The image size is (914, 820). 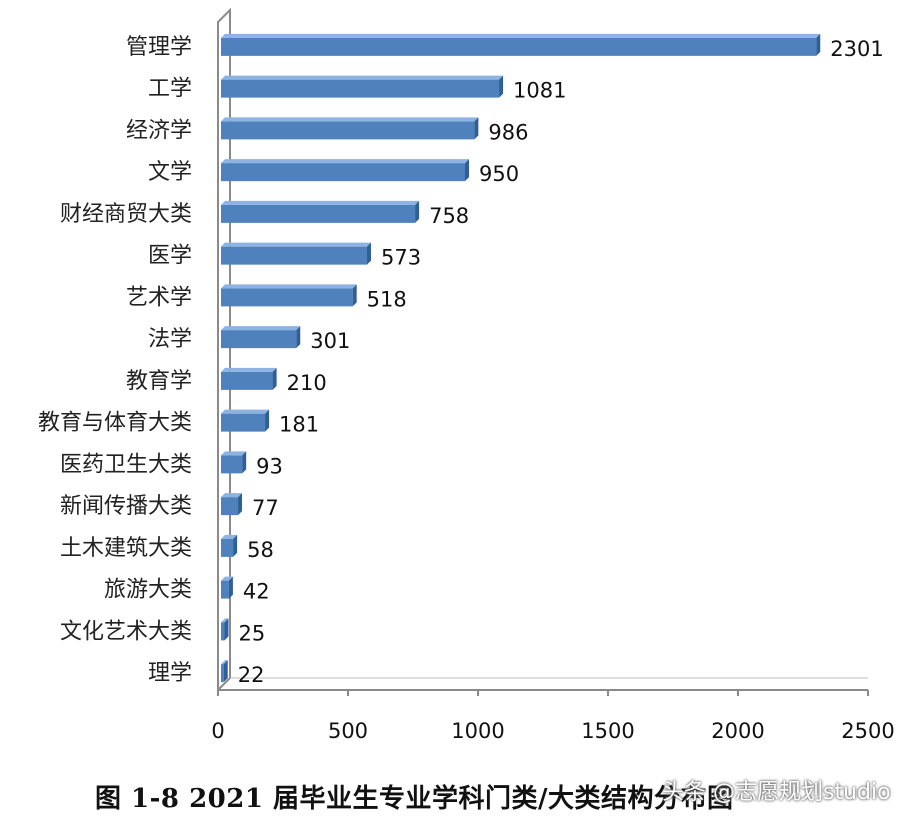 What do you see at coordinates (126, 631) in the screenshot?
I see `category-label: 文化艺术大类` at bounding box center [126, 631].